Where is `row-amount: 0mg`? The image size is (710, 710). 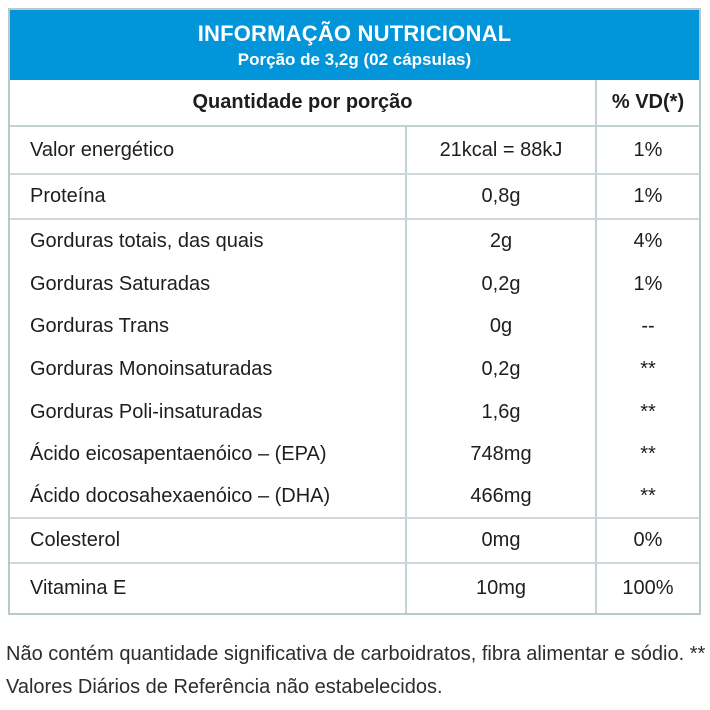
row-amount: 0mg is located at coordinates (500, 540).